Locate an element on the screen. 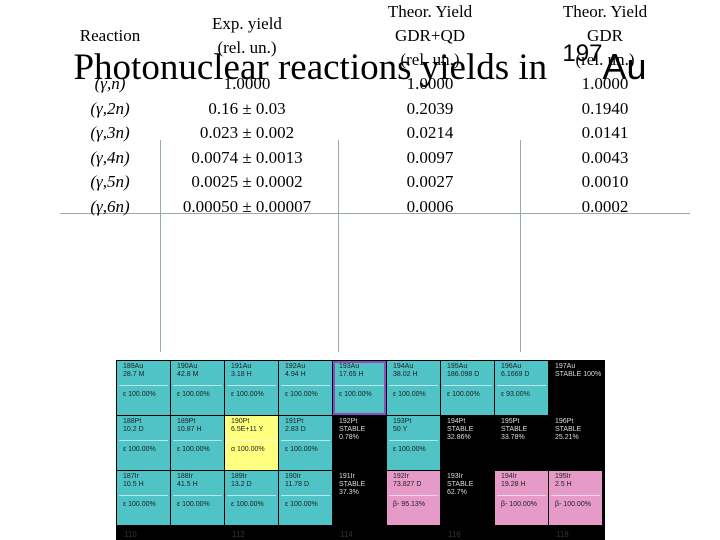 The image size is (720, 540). nuclide-name: 192Au is located at coordinates (295, 366).